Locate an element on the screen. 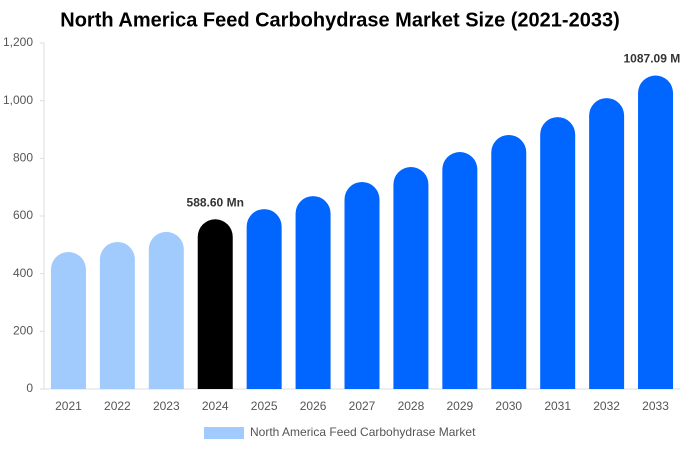  y-tick-label: 1,200 is located at coordinates (18, 42).